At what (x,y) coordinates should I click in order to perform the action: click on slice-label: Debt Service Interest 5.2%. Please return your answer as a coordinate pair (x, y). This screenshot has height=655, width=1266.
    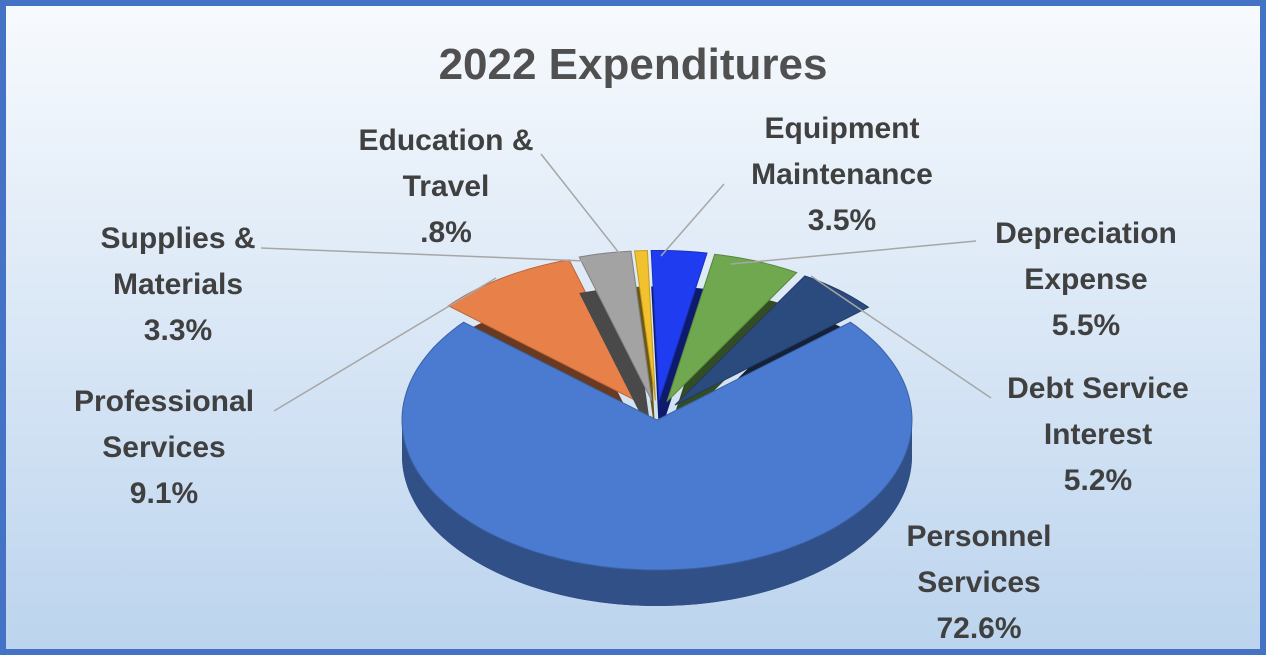
    Looking at the image, I should click on (1098, 435).